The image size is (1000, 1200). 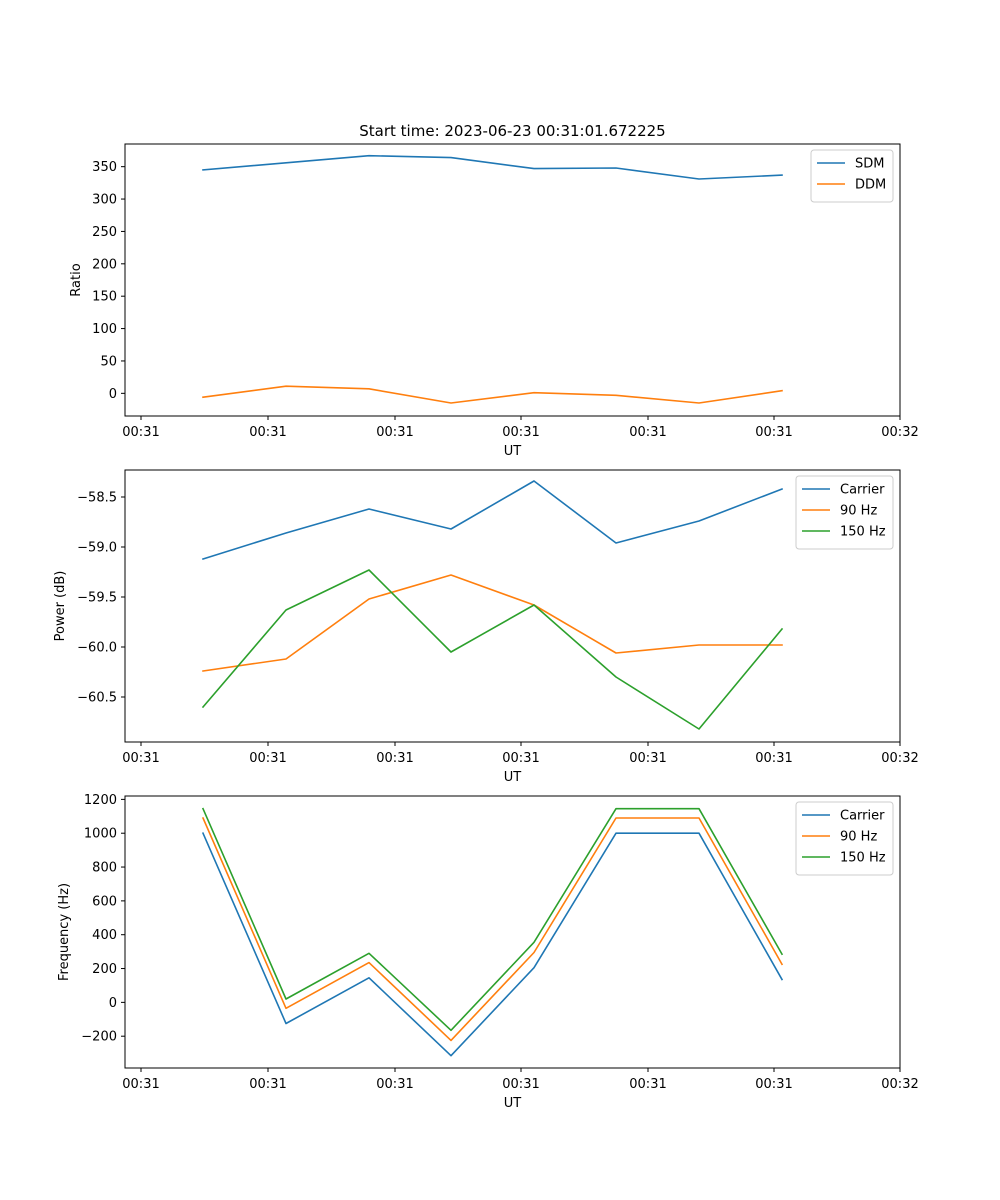 What do you see at coordinates (104, 868) in the screenshot?
I see `y-tick-label: 800` at bounding box center [104, 868].